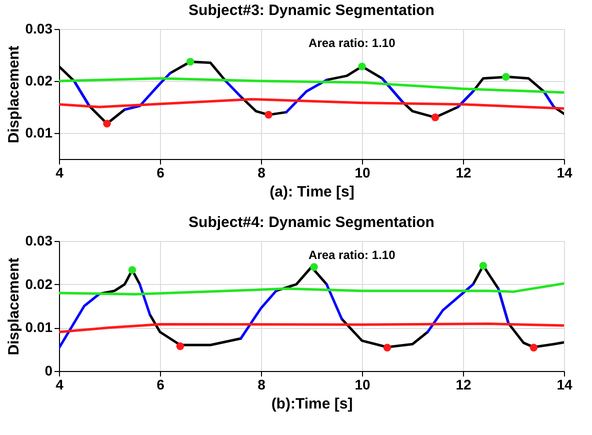  I want to click on y-tick-label: 0, so click(48, 370).